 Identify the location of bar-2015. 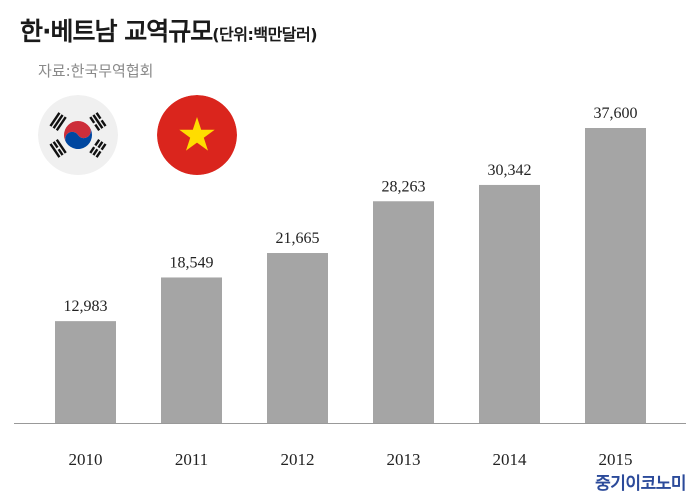
(615, 275).